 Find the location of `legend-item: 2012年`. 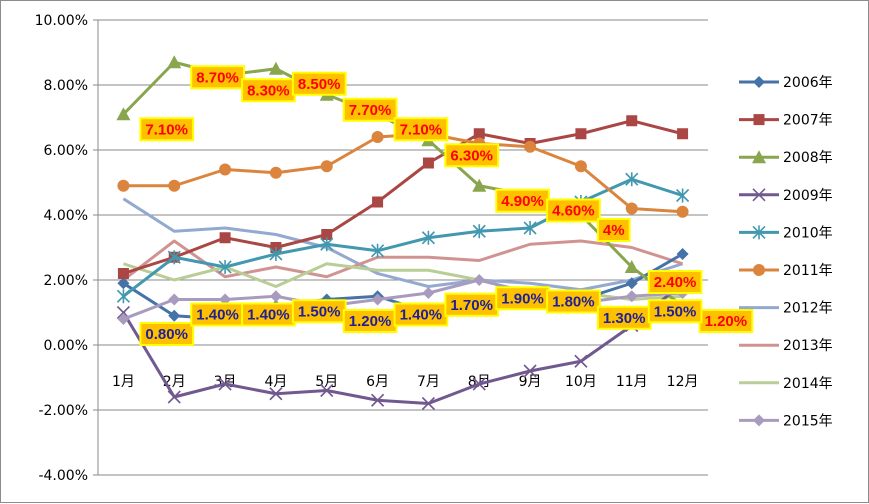

legend-item: 2012年 is located at coordinates (786, 309).